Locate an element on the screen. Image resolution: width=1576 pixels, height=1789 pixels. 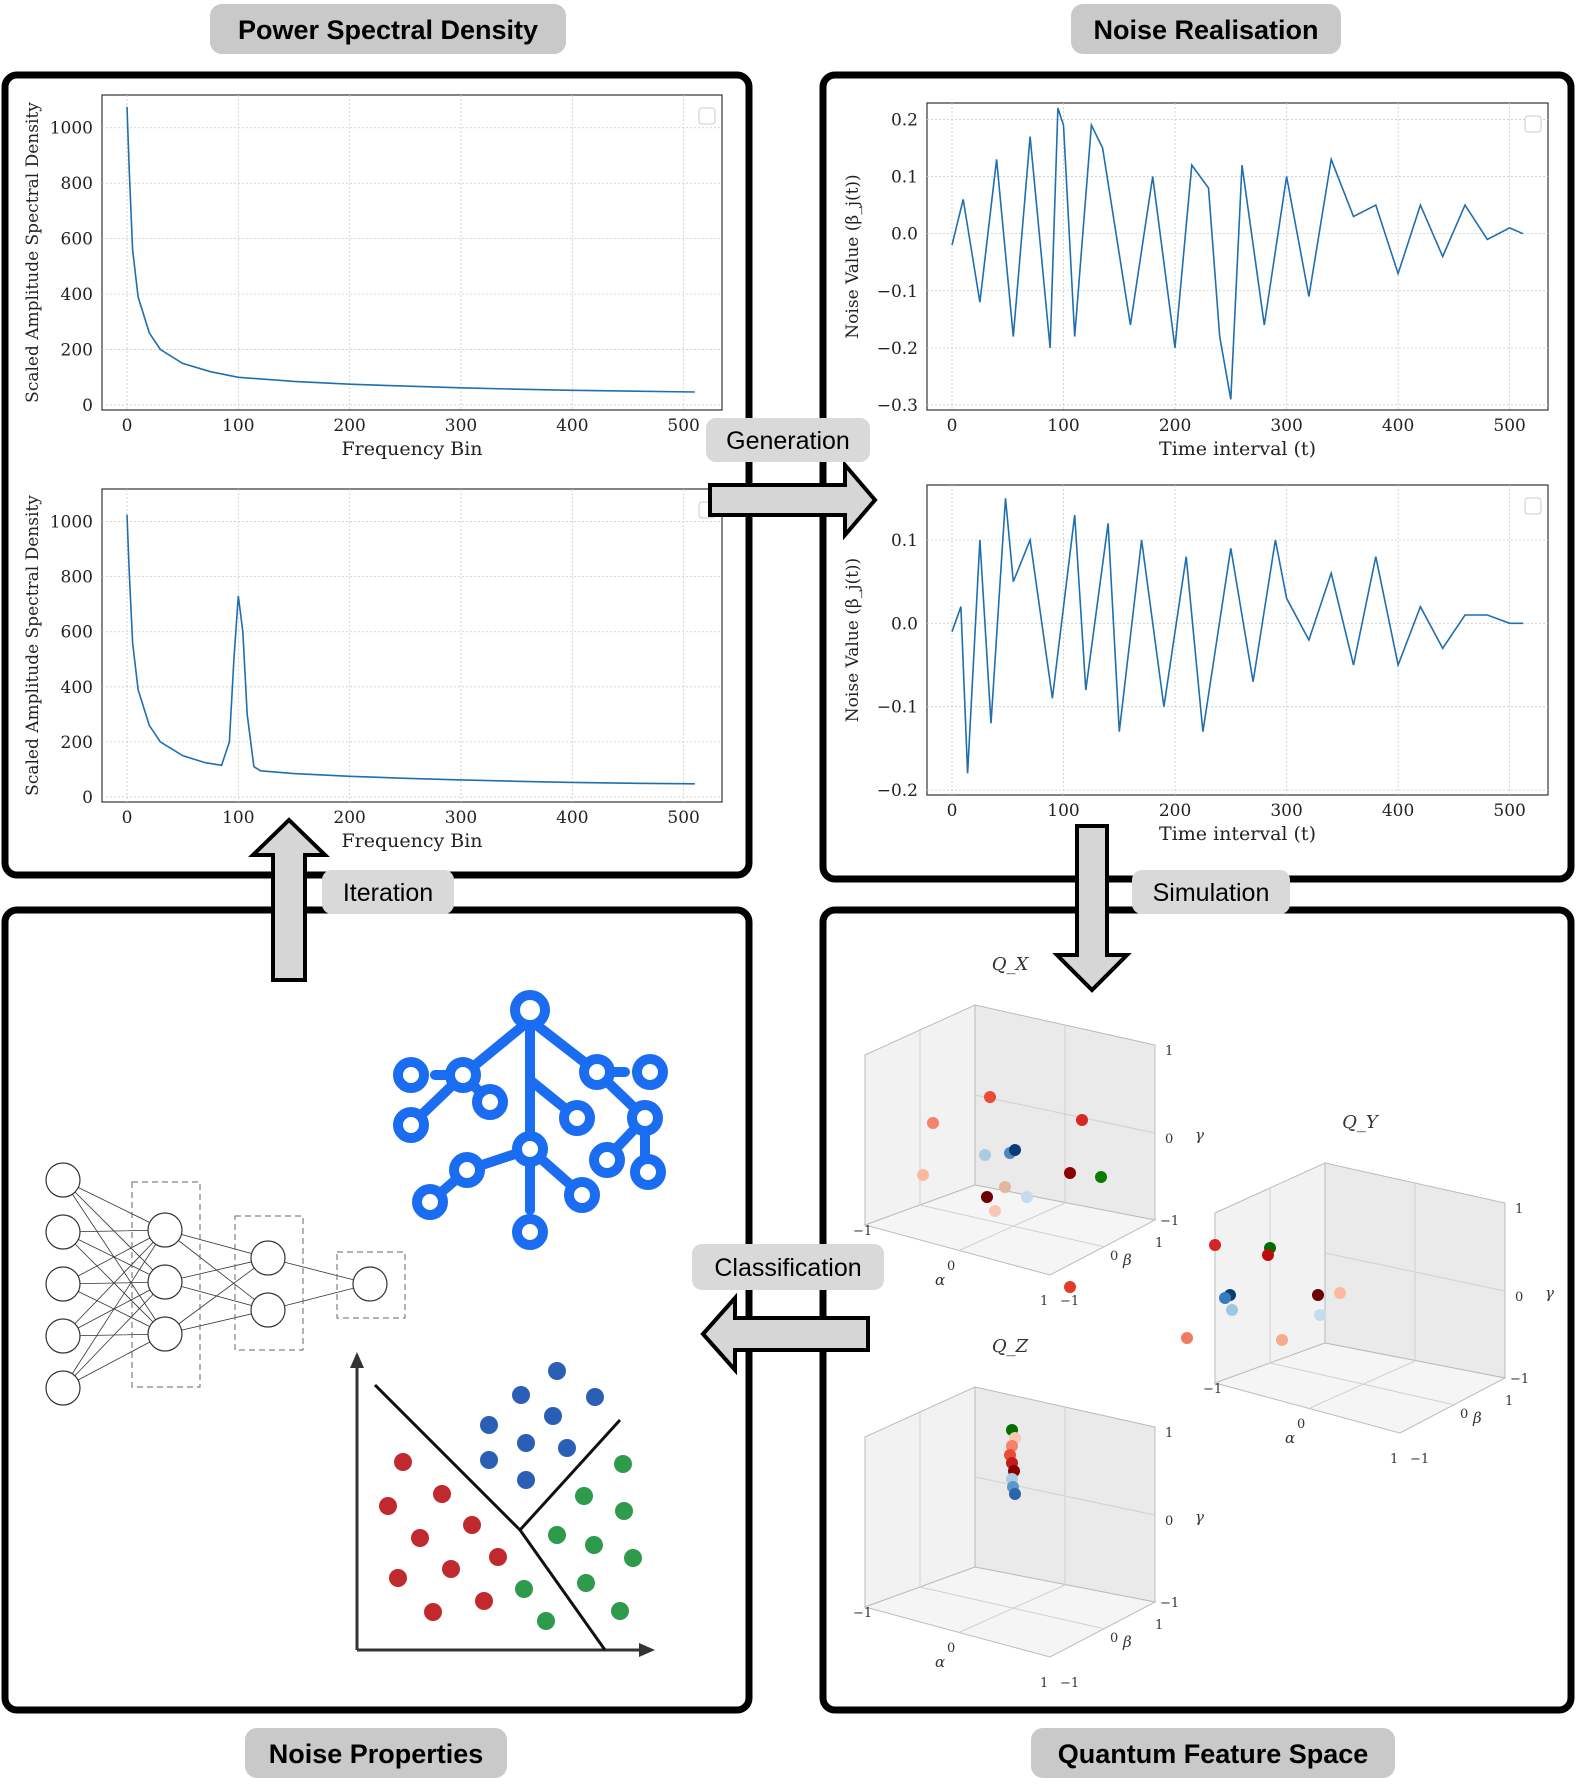
title-qfs-text: Quantum Feature Space is located at coordinates (1213, 1754).